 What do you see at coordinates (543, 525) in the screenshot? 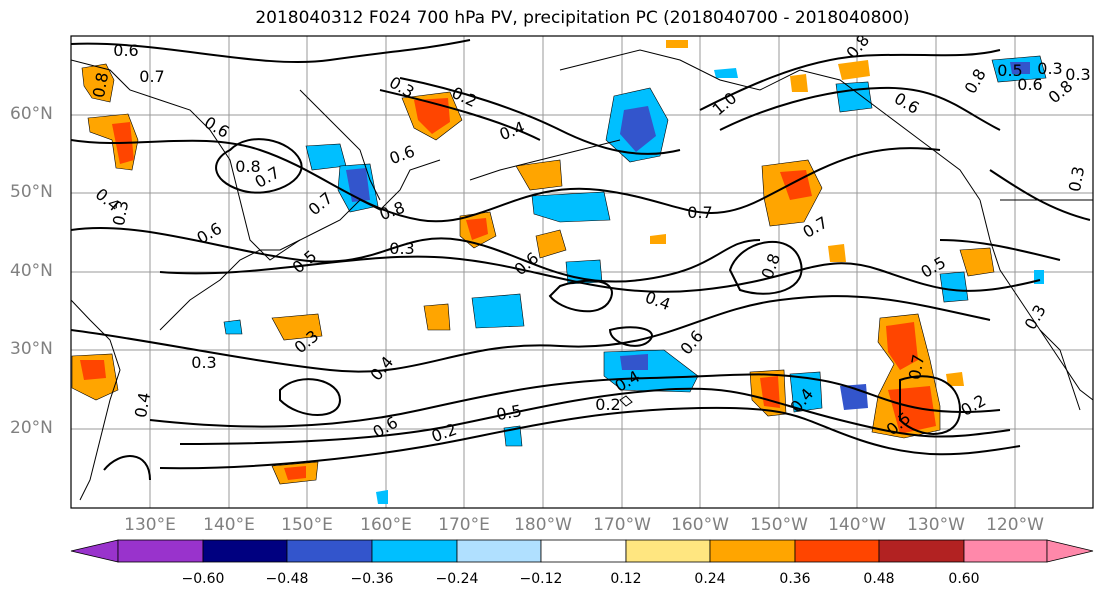
I see `lon-label: 180°W` at bounding box center [543, 525].